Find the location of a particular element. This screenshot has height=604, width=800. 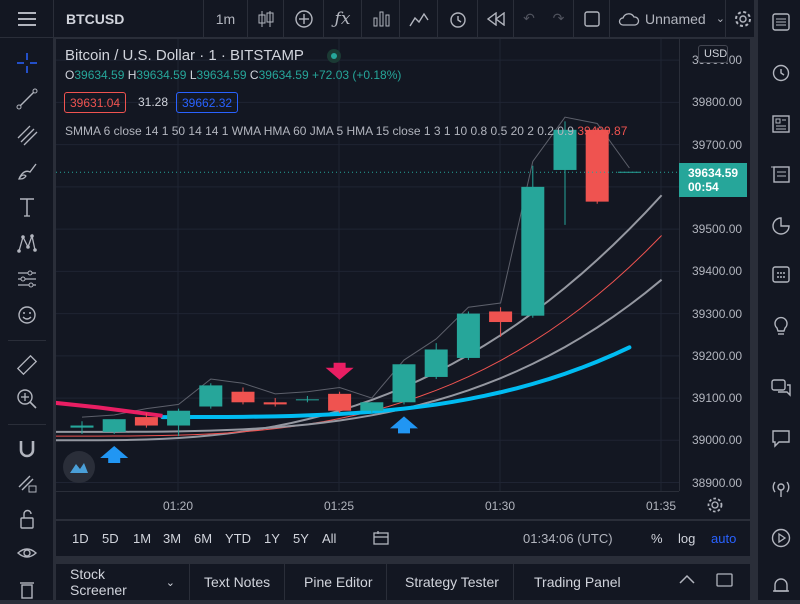

lightbulb-icon is located at coordinates (781, 325).